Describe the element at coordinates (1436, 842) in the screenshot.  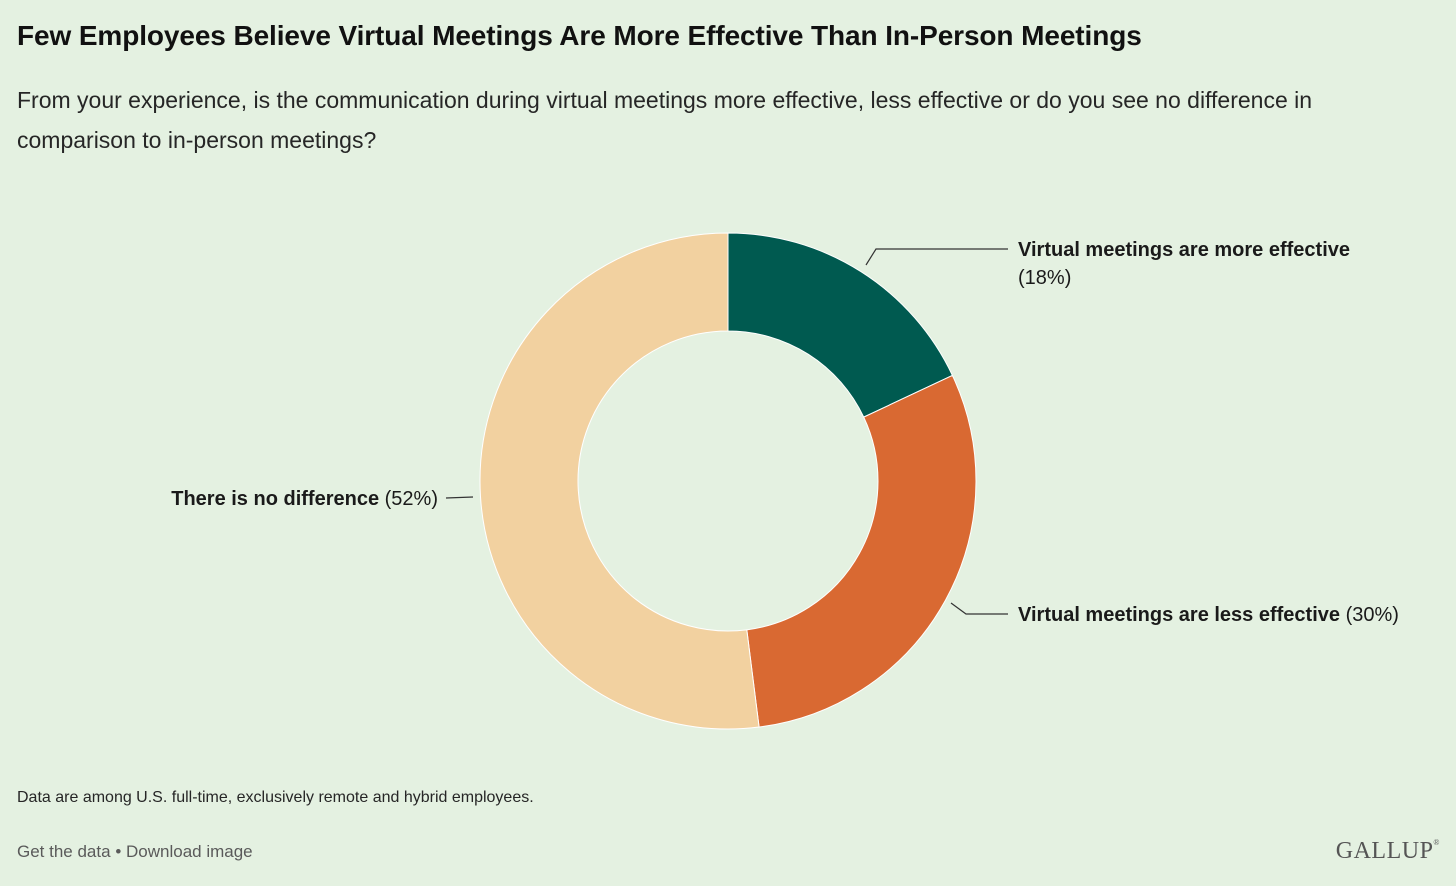
I see `logo-registered-mark: ®` at that location.